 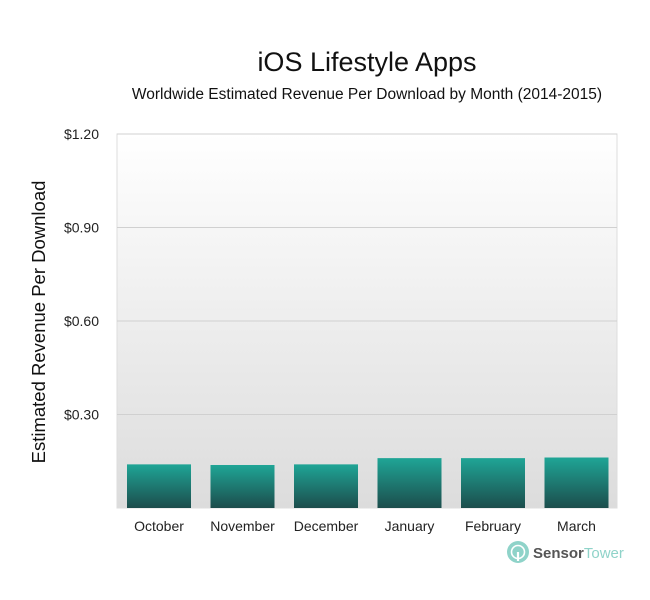 What do you see at coordinates (518, 552) in the screenshot?
I see `sensor-tower-logo-icon` at bounding box center [518, 552].